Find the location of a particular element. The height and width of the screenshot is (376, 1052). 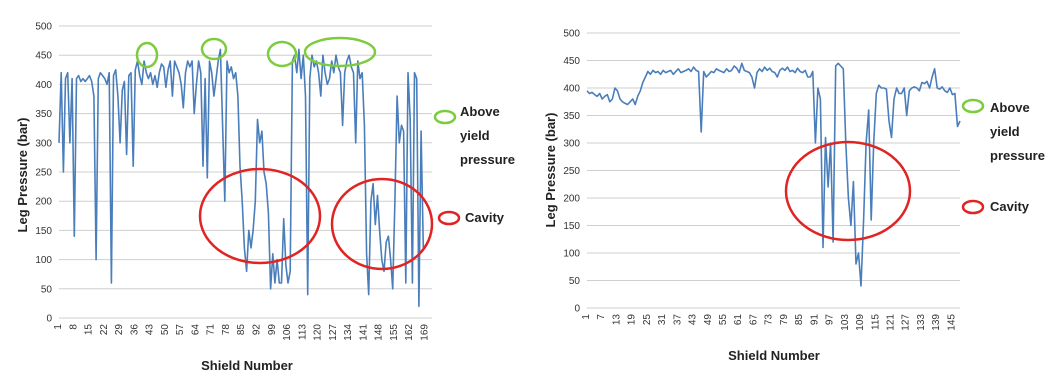

legend-cavity-label-right: Cavity is located at coordinates (1010, 206).